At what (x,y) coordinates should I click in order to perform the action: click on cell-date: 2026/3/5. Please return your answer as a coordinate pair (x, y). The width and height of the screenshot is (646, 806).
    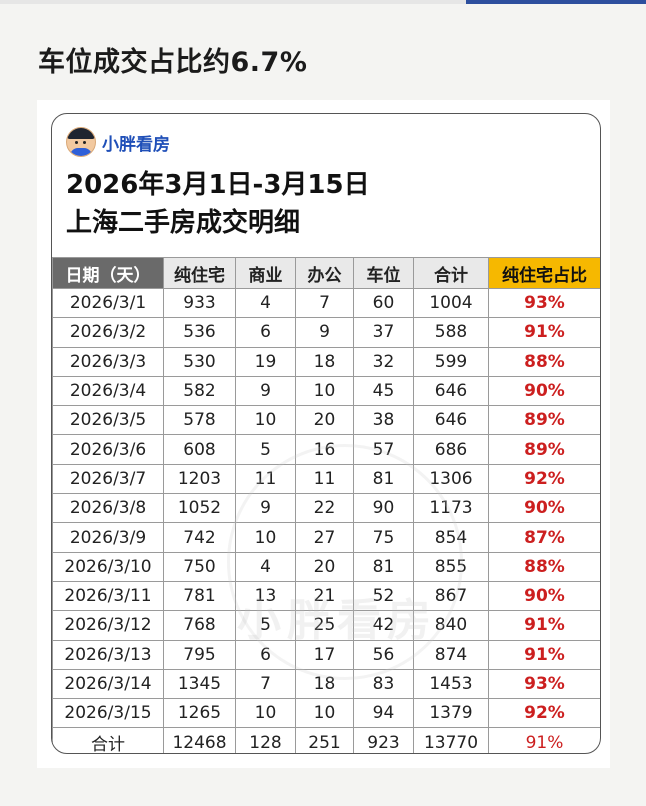
    Looking at the image, I should click on (108, 420).